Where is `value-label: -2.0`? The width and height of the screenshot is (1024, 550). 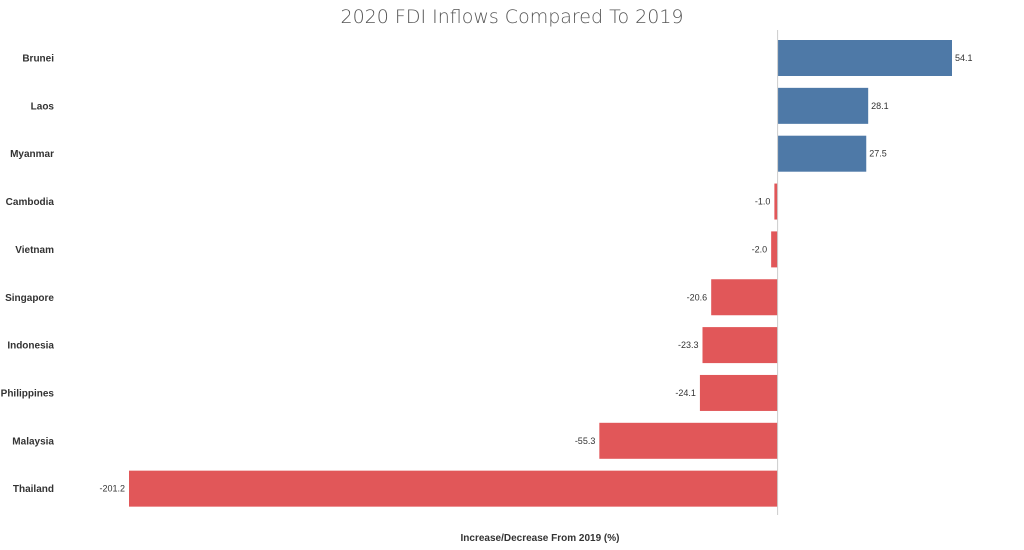
value-label: -2.0 is located at coordinates (760, 249).